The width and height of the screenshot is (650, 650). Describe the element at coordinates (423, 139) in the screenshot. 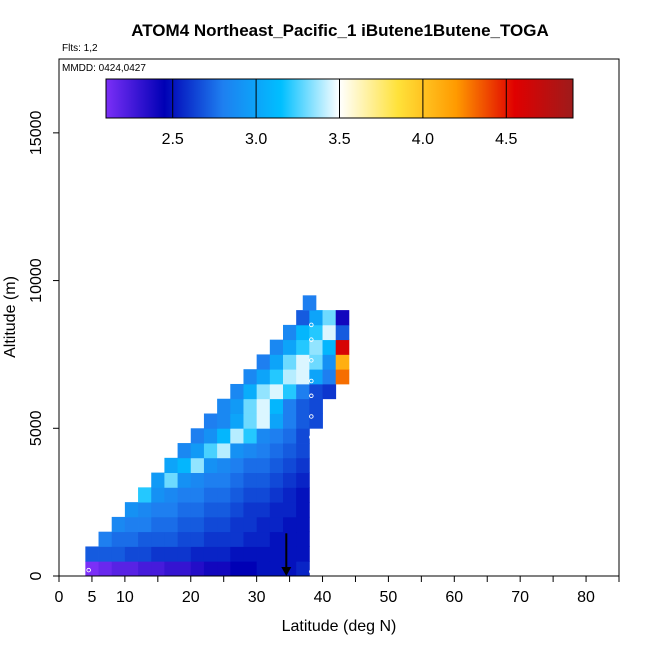

I see `colorbar-tick-label: 4.0` at that location.